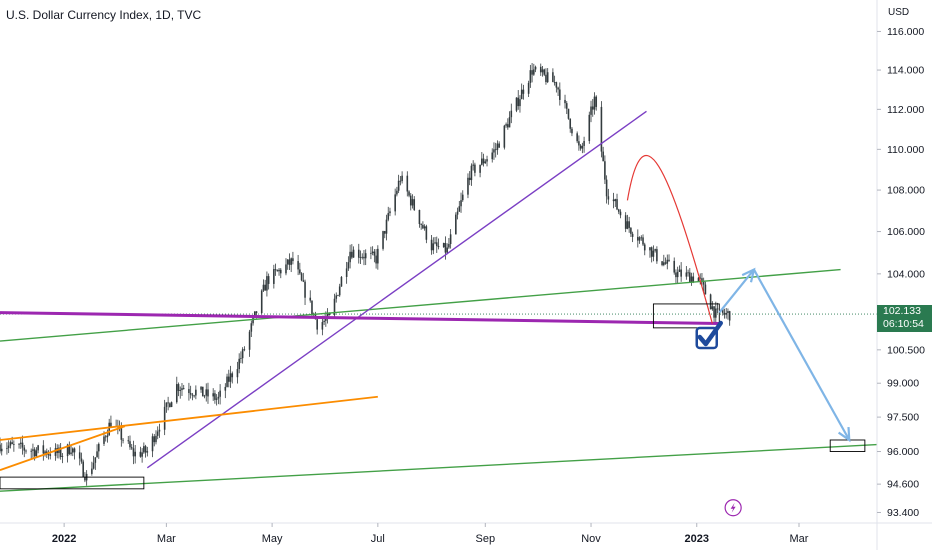 This screenshot has height=555, width=932. Describe the element at coordinates (736, 291) in the screenshot. I see `projection-arrow` at that location.